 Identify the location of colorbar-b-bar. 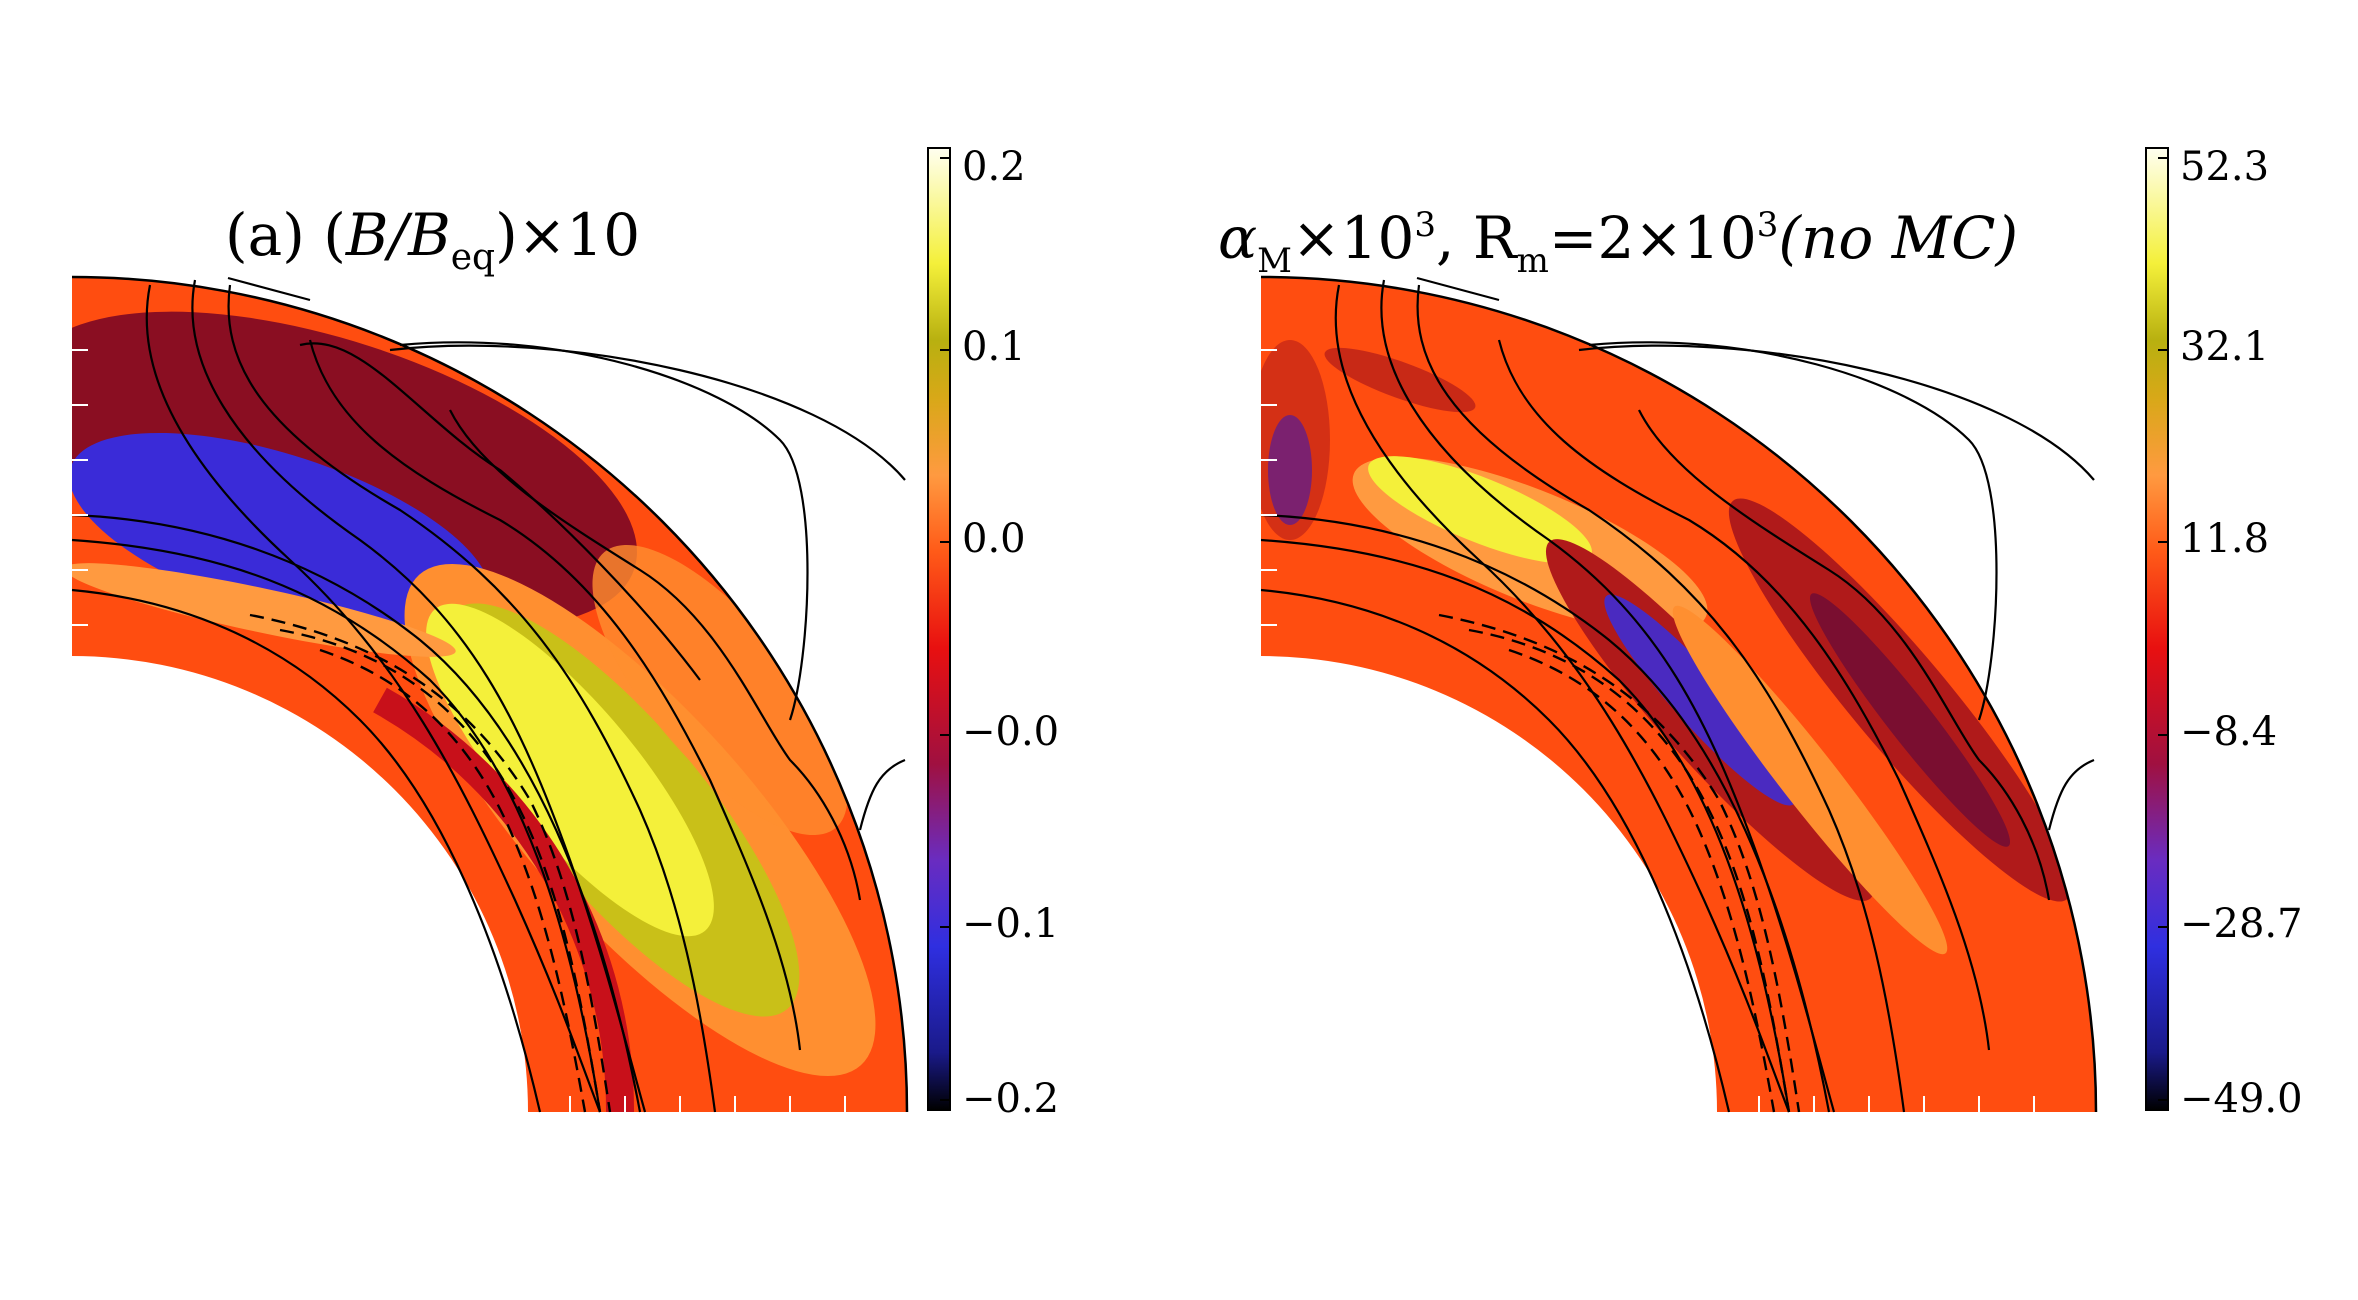
(2157, 629).